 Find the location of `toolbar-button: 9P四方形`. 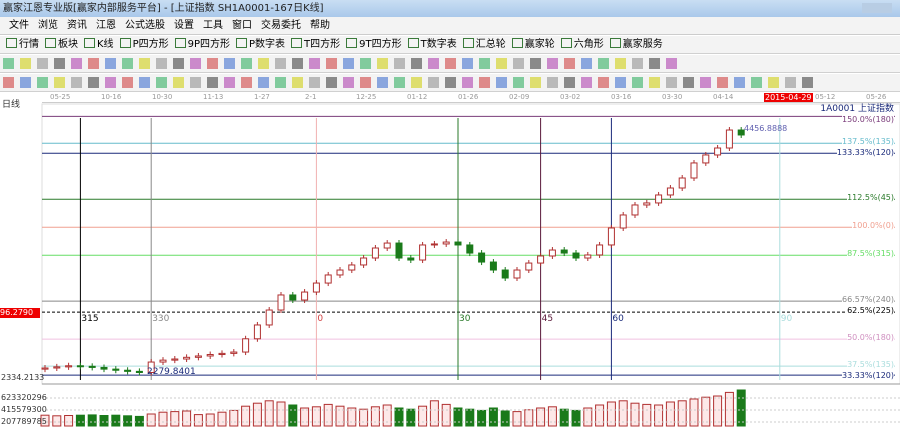

toolbar-button: 9P四方形 is located at coordinates (202, 44).